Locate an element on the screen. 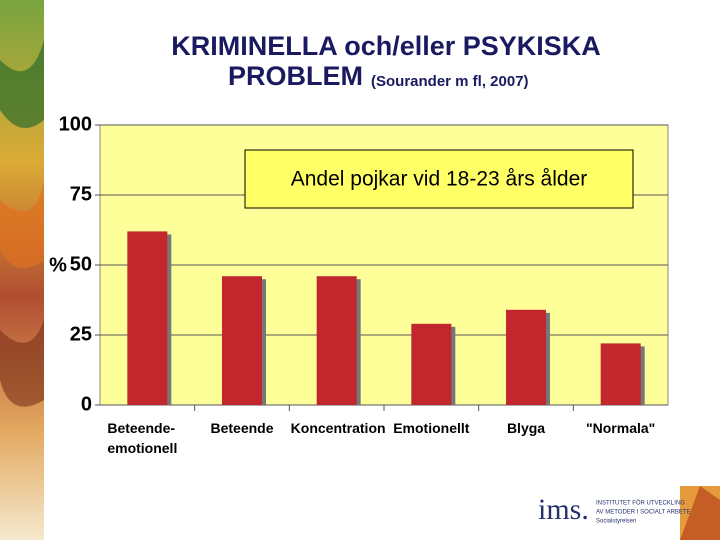 Image resolution: width=720 pixels, height=540 pixels. x-tick-label: "Normala" is located at coordinates (621, 428).